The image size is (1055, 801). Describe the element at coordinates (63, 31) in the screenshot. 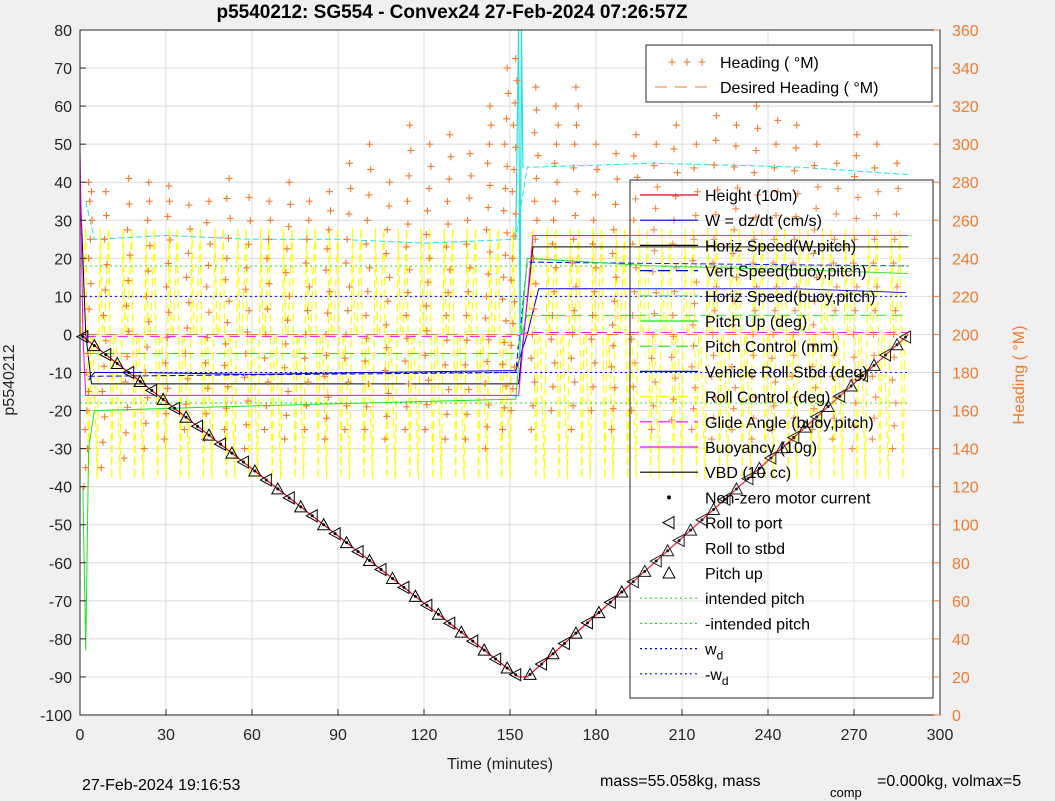

I see `y-tick-label: 80` at that location.